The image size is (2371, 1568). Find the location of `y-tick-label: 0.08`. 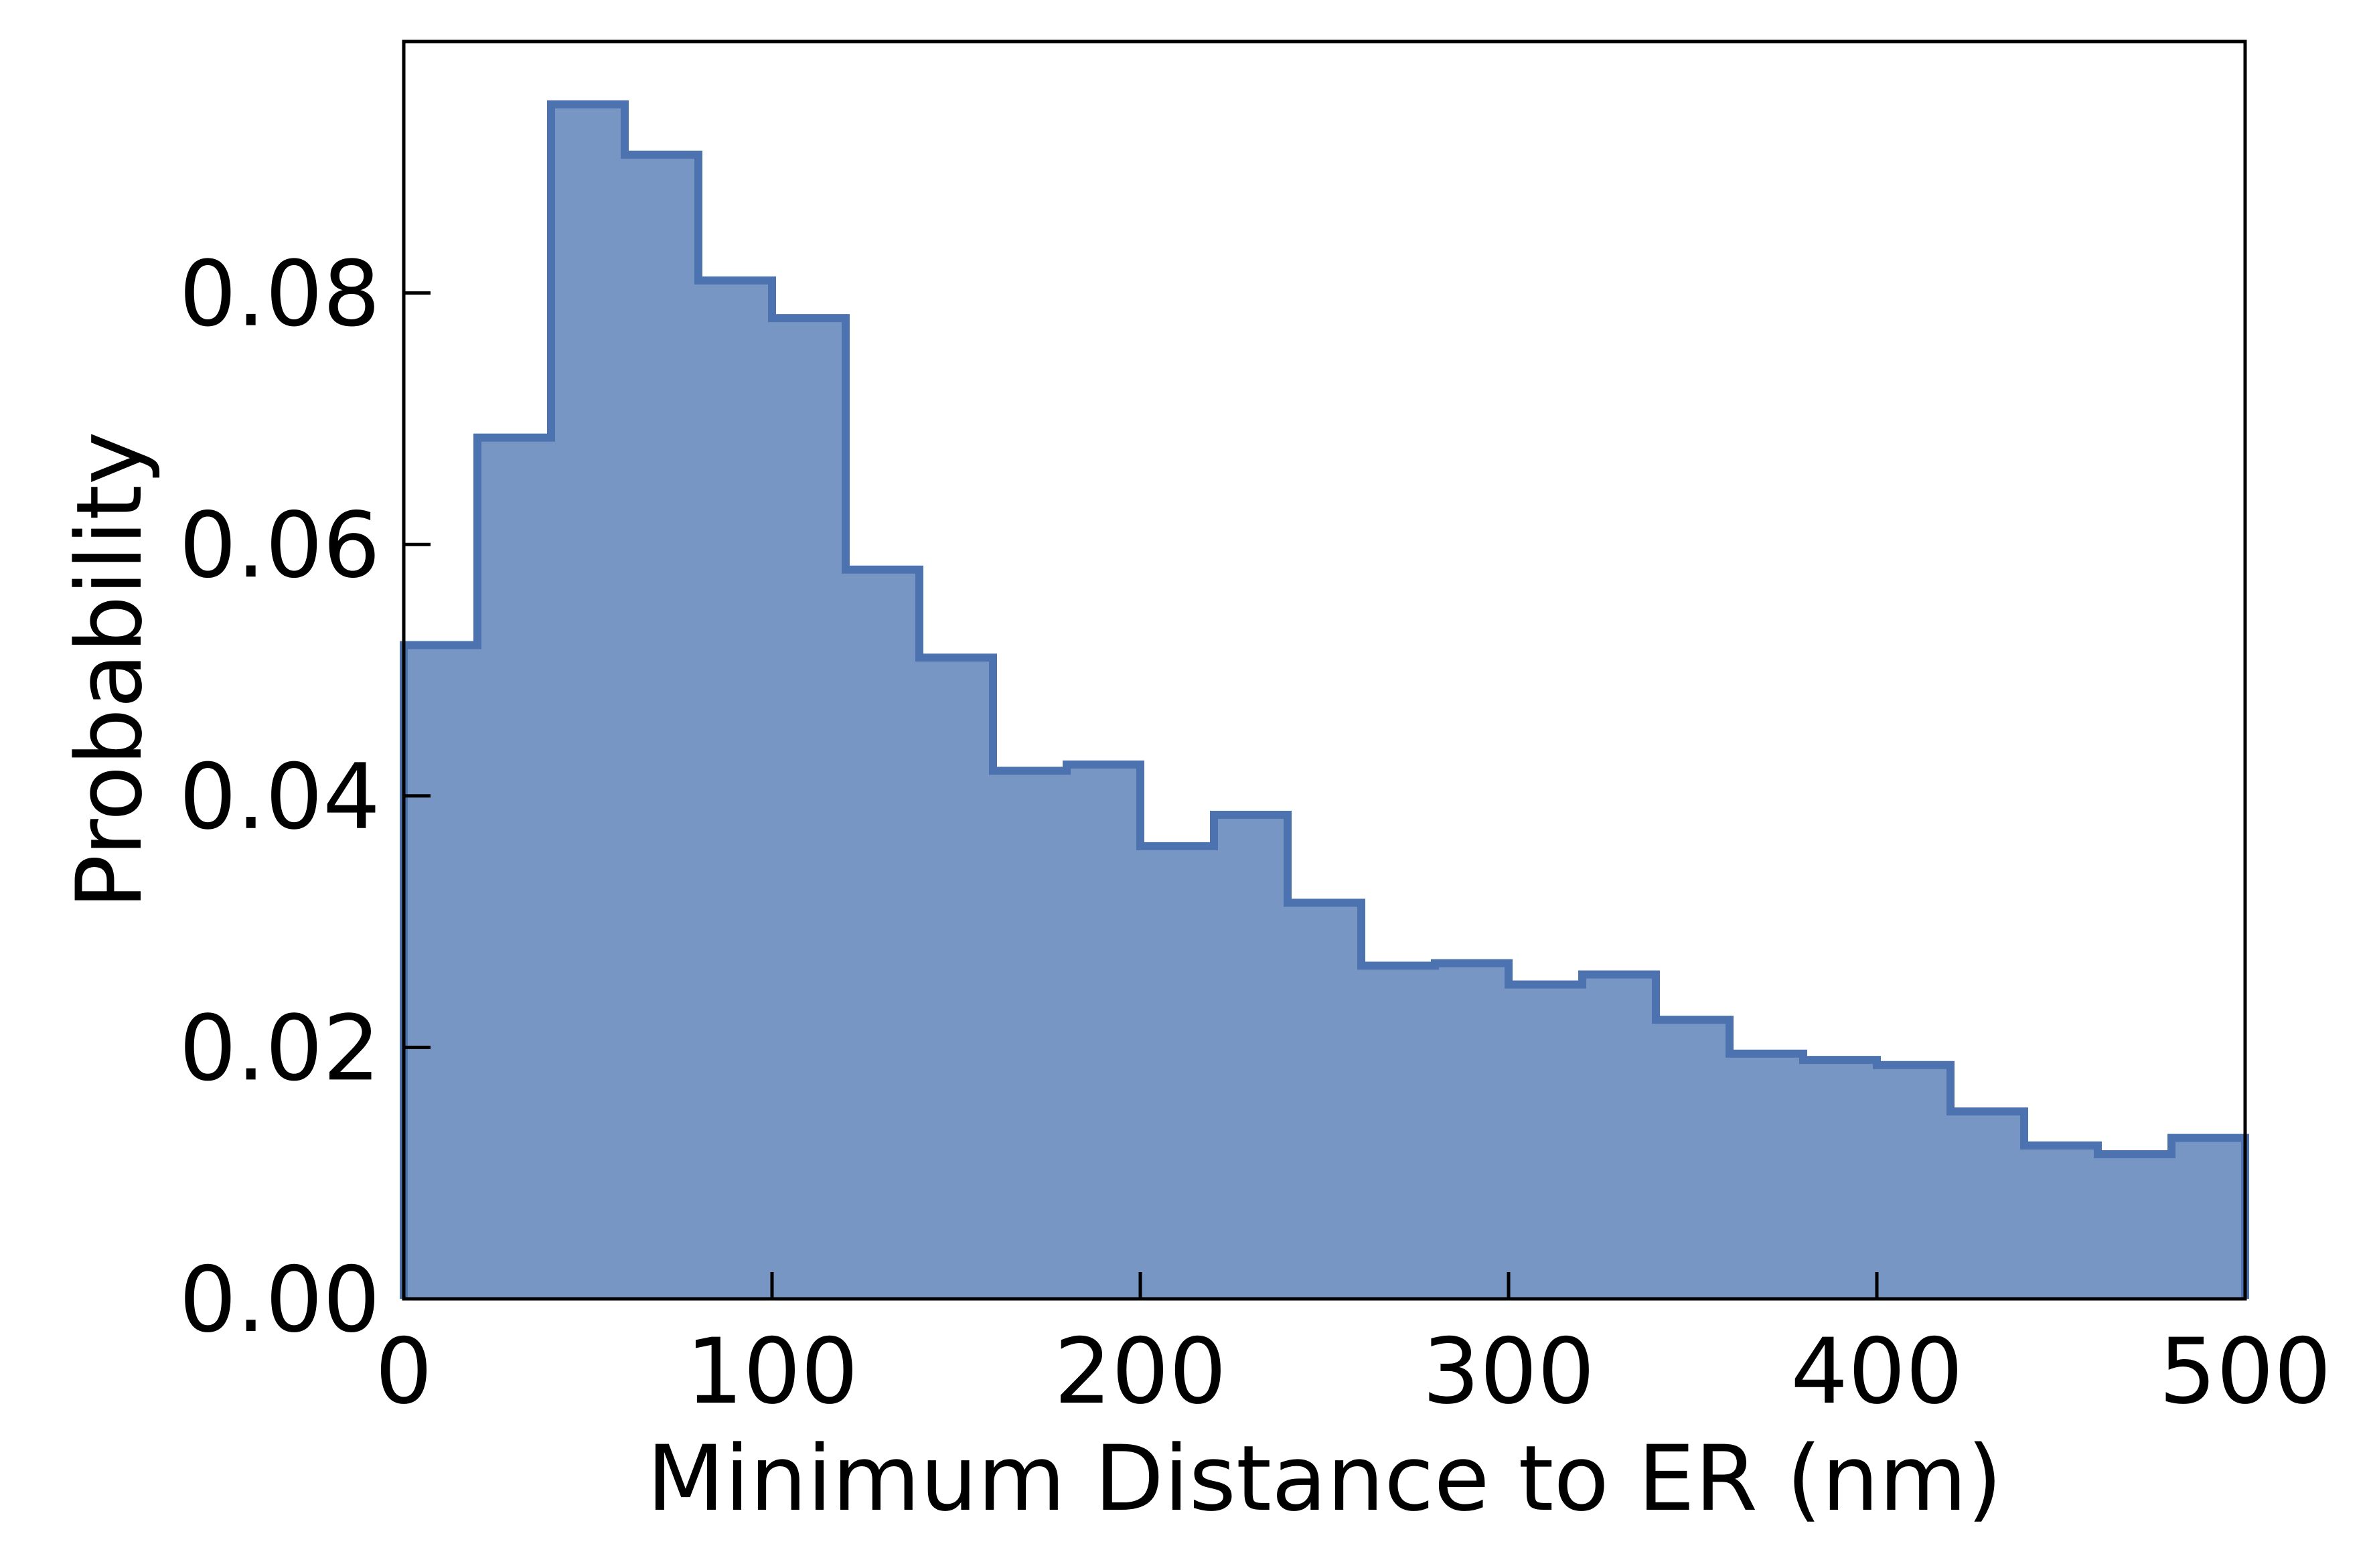

y-tick-label: 0.08 is located at coordinates (279, 294).